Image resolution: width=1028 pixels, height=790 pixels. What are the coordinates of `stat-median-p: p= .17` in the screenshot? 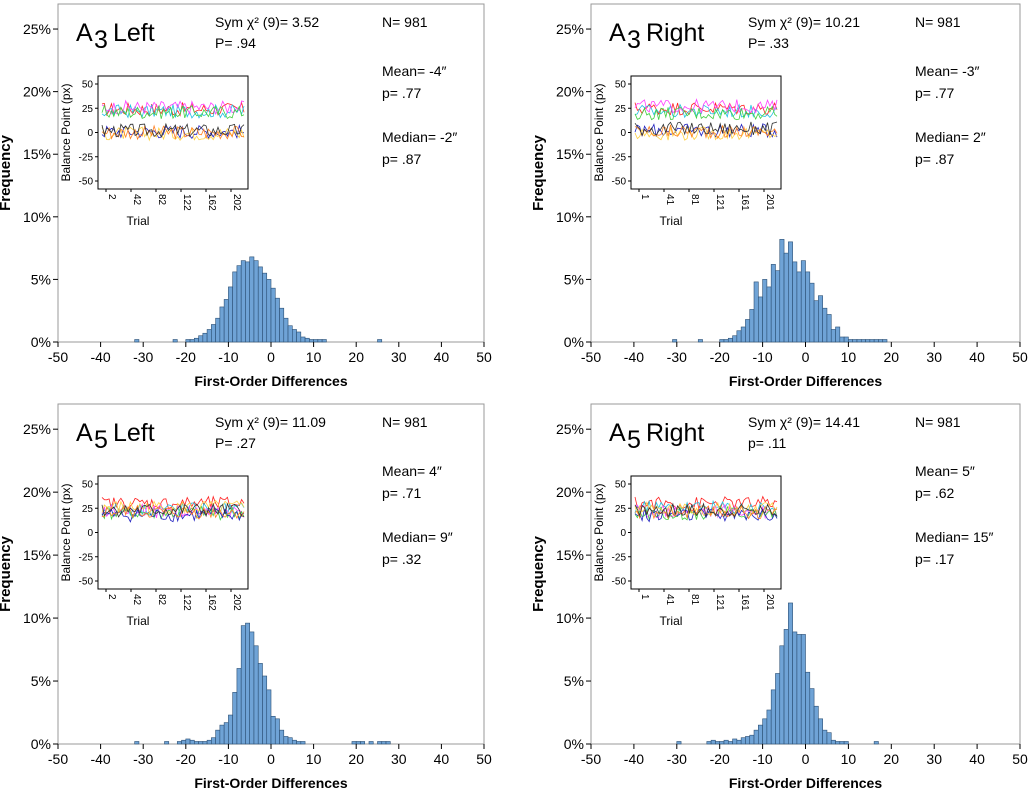 It's located at (935, 559).